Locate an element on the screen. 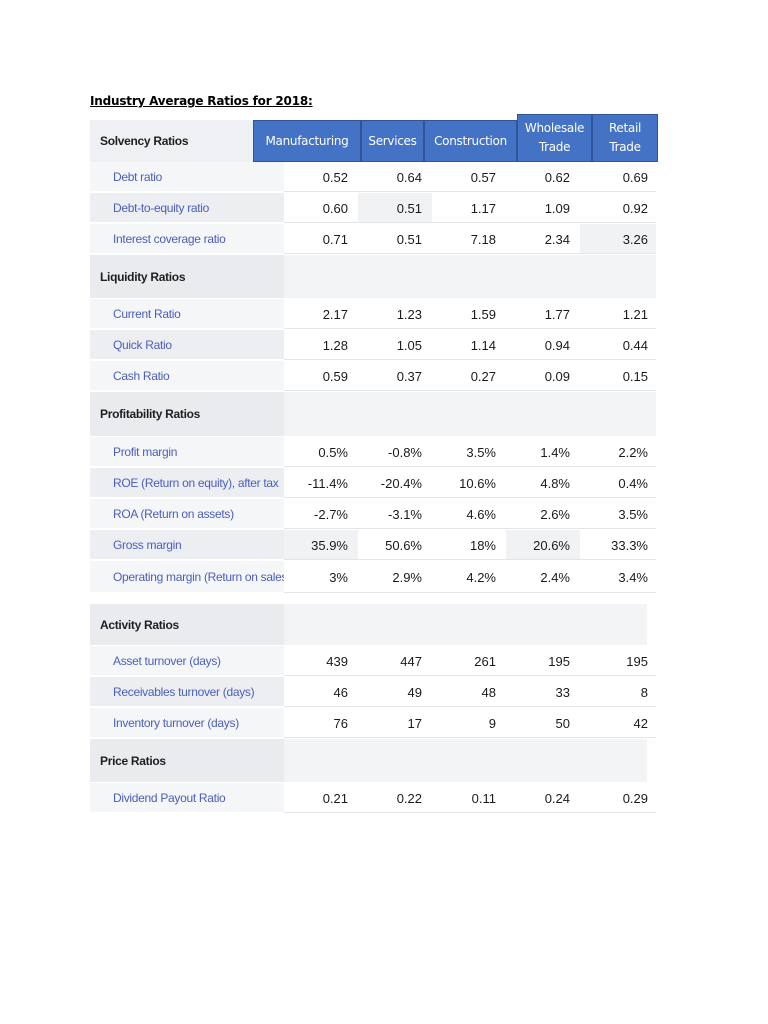  table-cell: 0.69 is located at coordinates (635, 177).